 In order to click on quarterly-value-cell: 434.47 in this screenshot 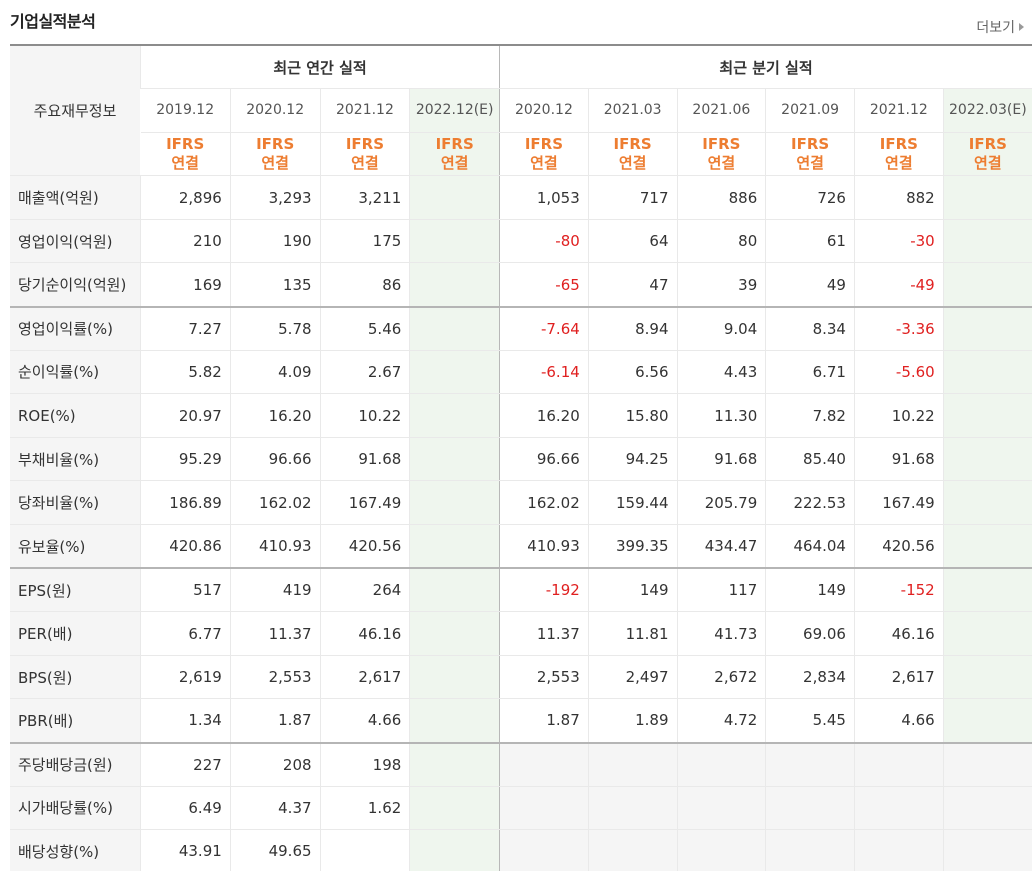, I will do `click(721, 546)`.